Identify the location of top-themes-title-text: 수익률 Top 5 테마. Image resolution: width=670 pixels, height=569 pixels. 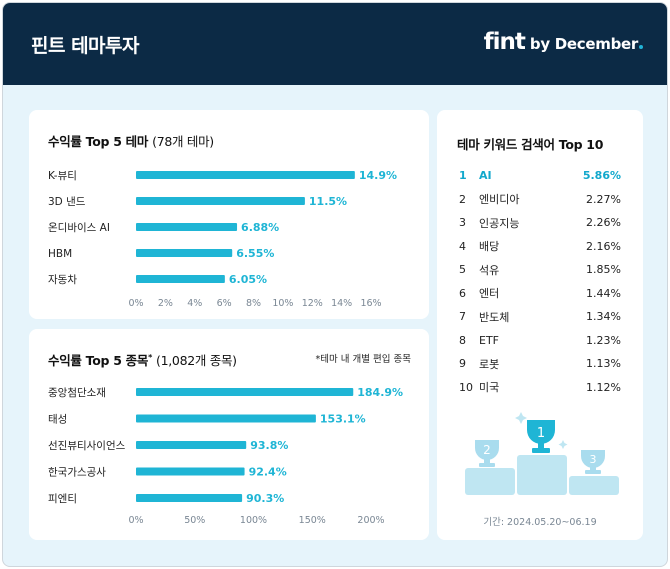
(98, 141).